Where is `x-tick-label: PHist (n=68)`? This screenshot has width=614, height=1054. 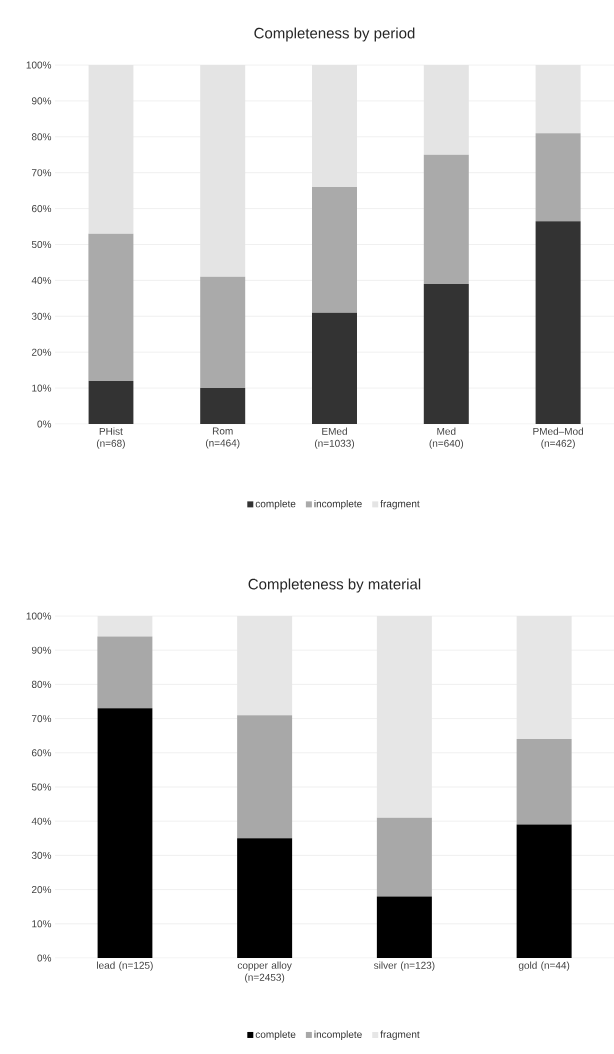 x-tick-label: PHist (n=68) is located at coordinates (110, 438).